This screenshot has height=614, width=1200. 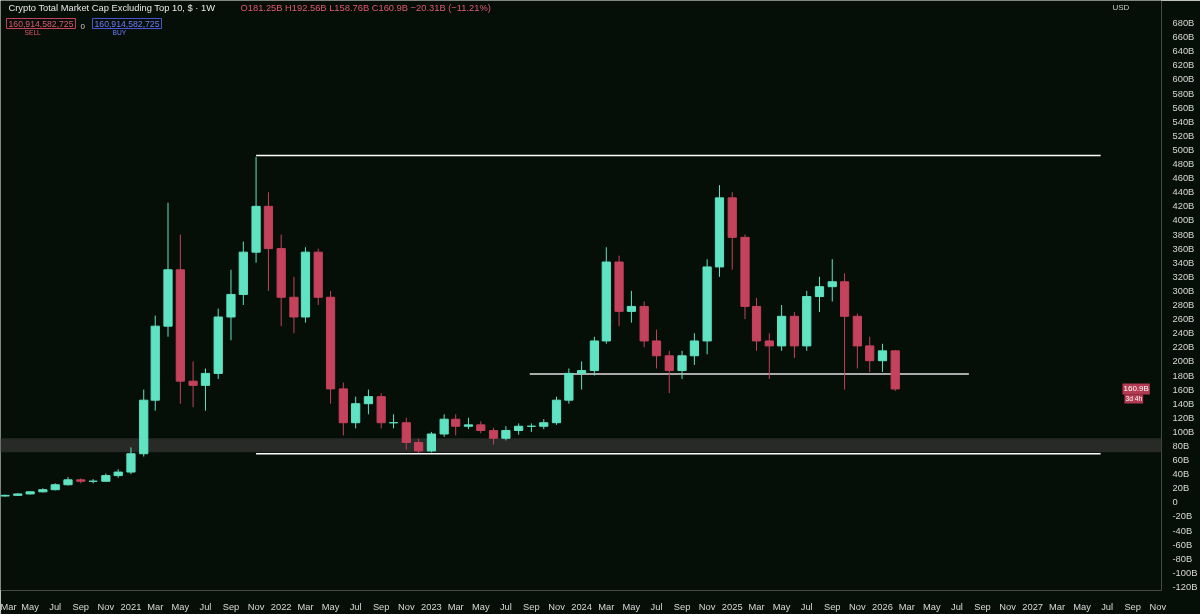 I want to click on x-tick-label: 2027, so click(x=1033, y=606).